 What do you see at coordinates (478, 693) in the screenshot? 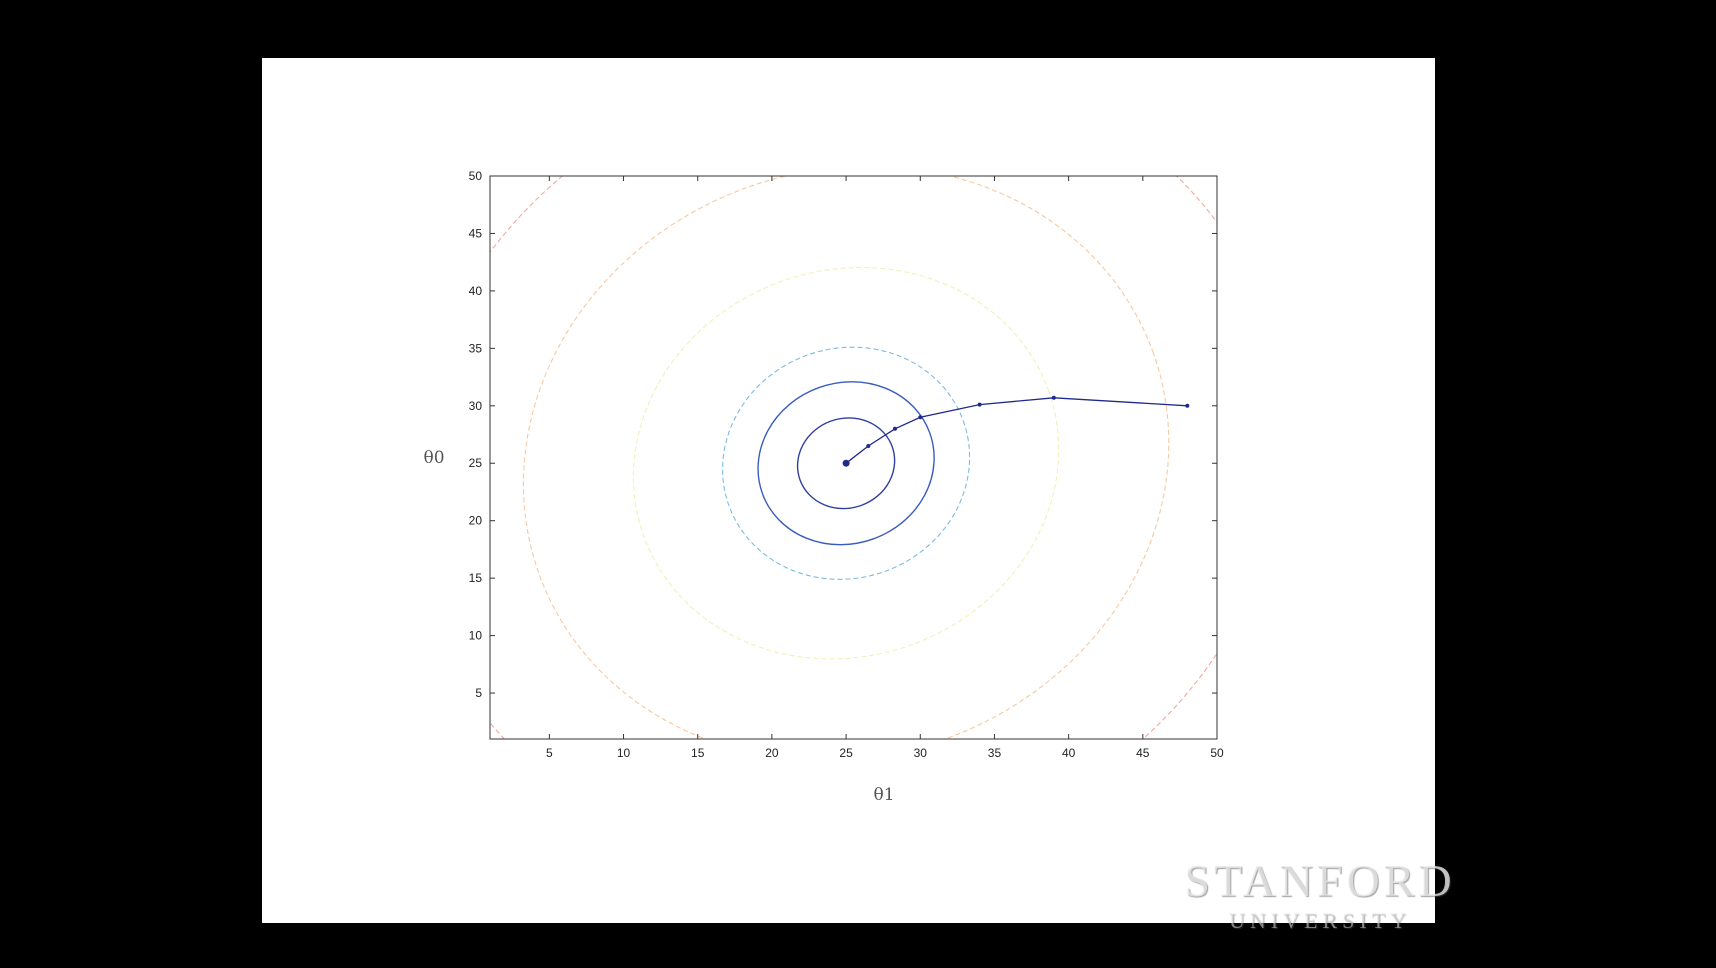
I see `y-tick-label: 5` at bounding box center [478, 693].